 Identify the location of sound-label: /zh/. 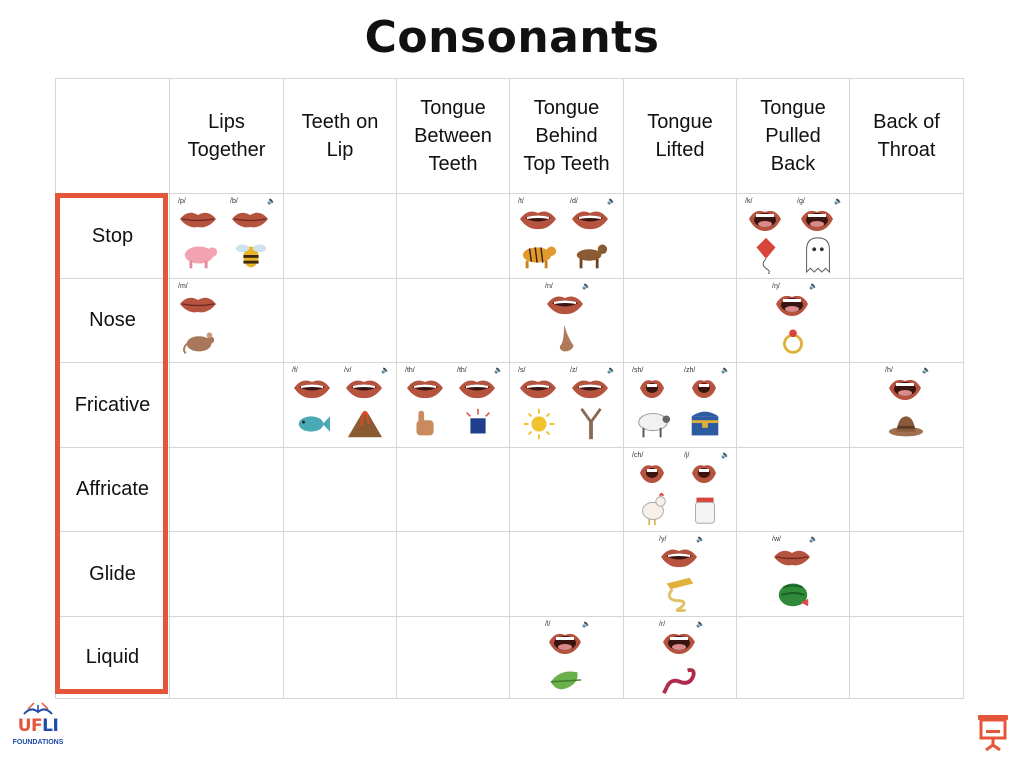
(690, 370).